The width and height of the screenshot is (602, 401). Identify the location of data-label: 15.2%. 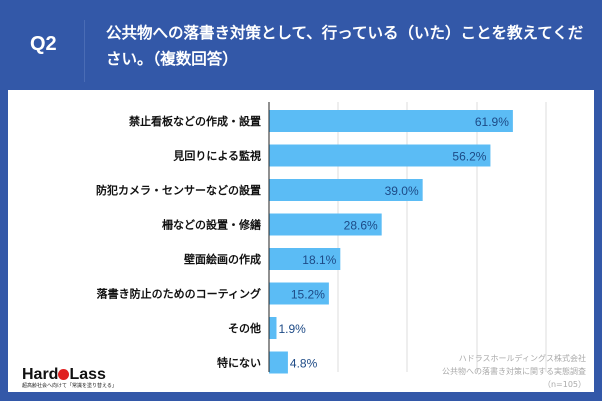
(308, 295).